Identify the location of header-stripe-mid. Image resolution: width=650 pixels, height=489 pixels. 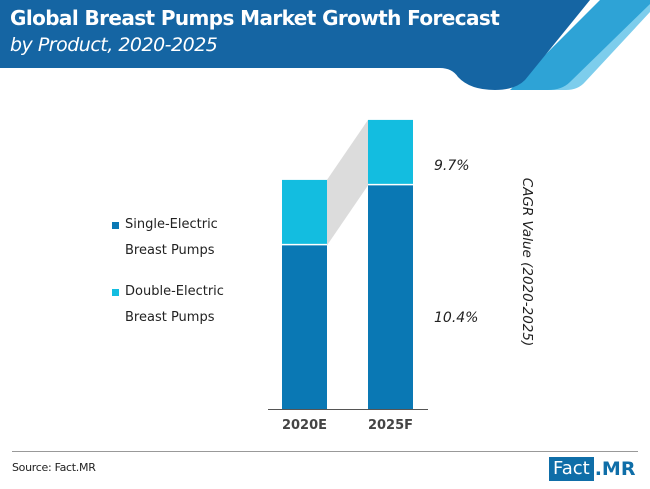
(580, 45).